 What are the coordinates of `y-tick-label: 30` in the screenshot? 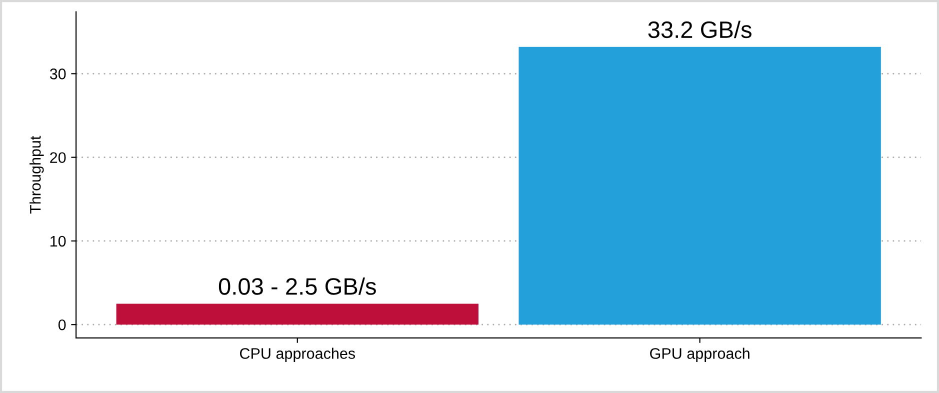 It's located at (58, 74).